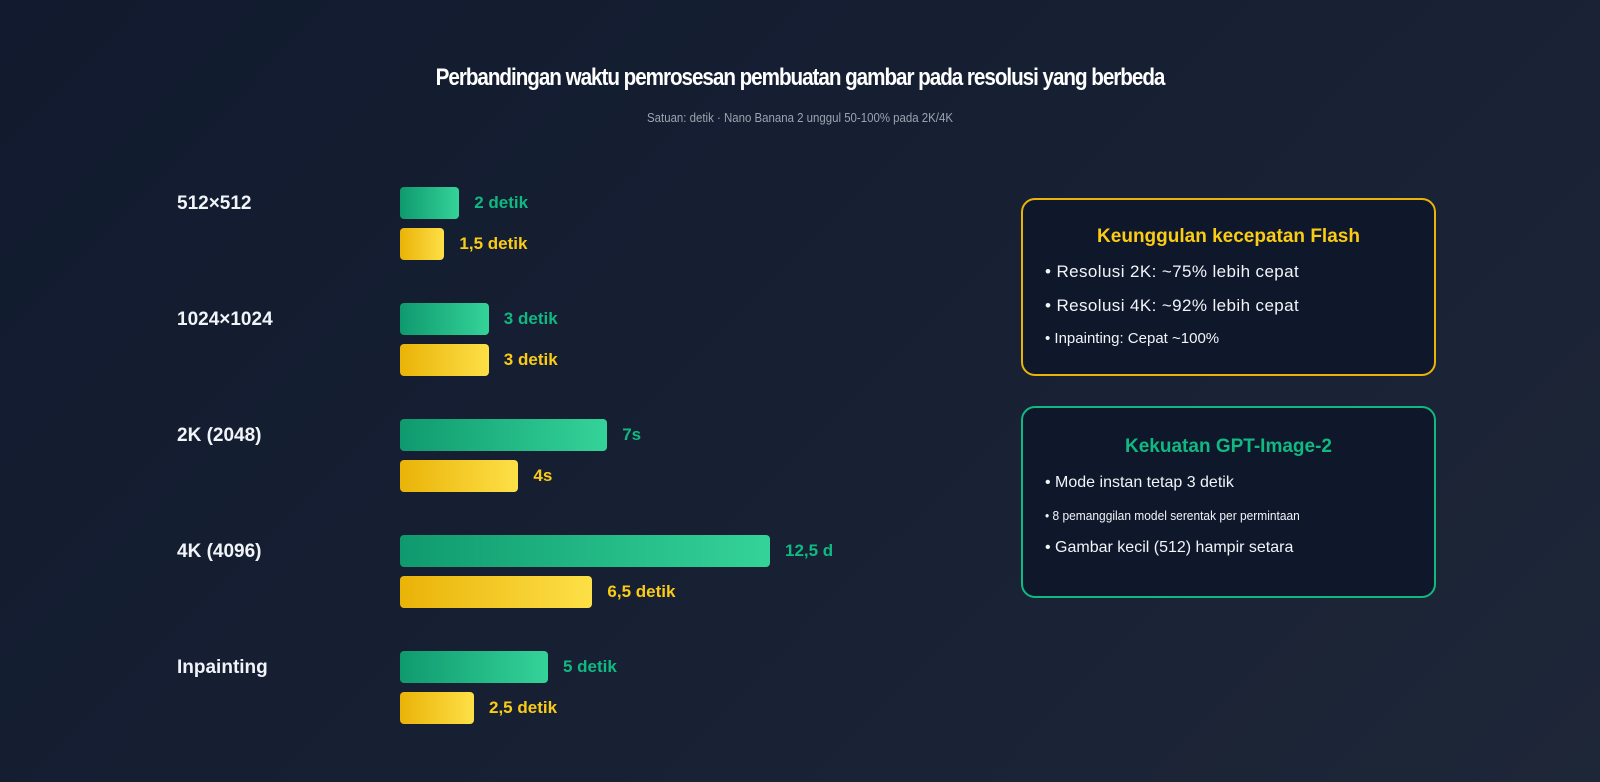 Image resolution: width=1600 pixels, height=782 pixels. Describe the element at coordinates (222, 667) in the screenshot. I see `category-label: Inpainting` at that location.